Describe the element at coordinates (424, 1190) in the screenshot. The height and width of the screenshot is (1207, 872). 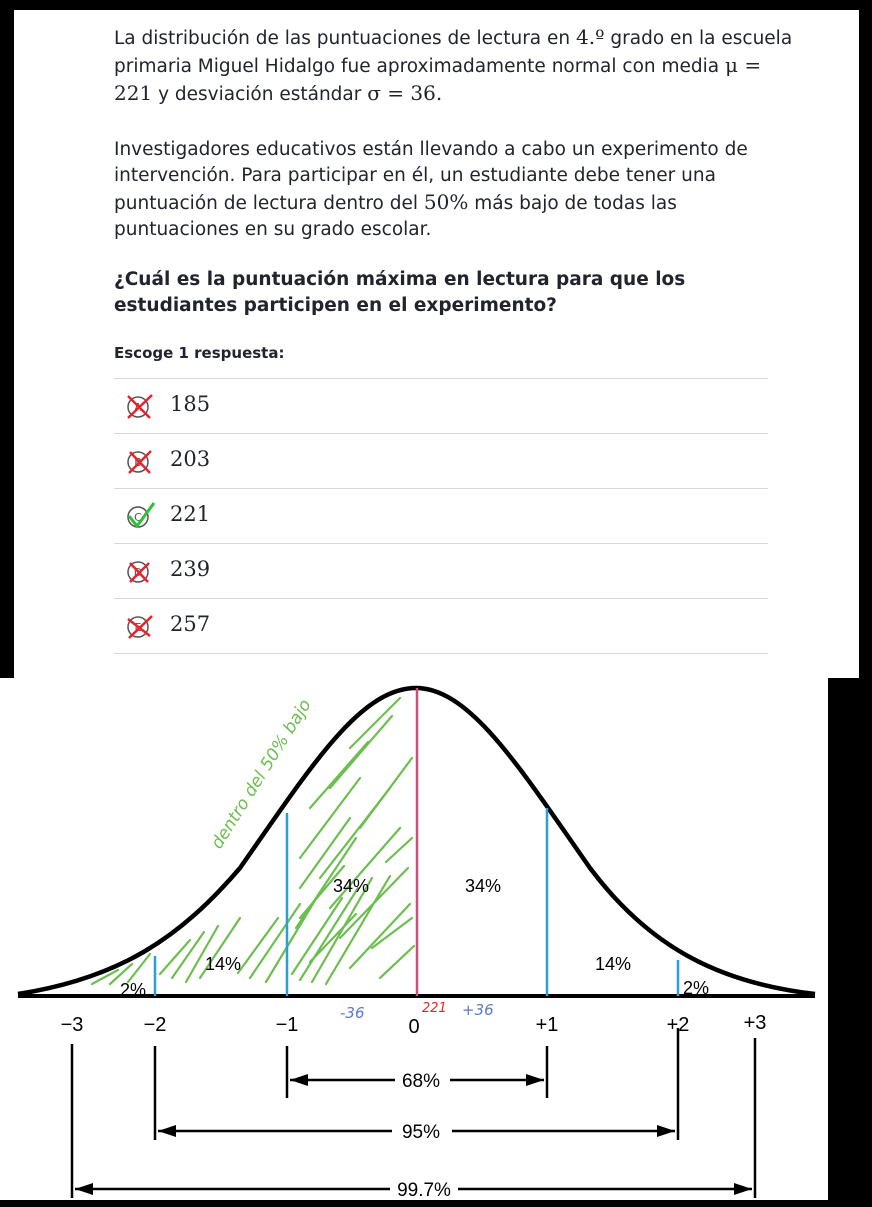
I see `range-label: 99.7%` at that location.